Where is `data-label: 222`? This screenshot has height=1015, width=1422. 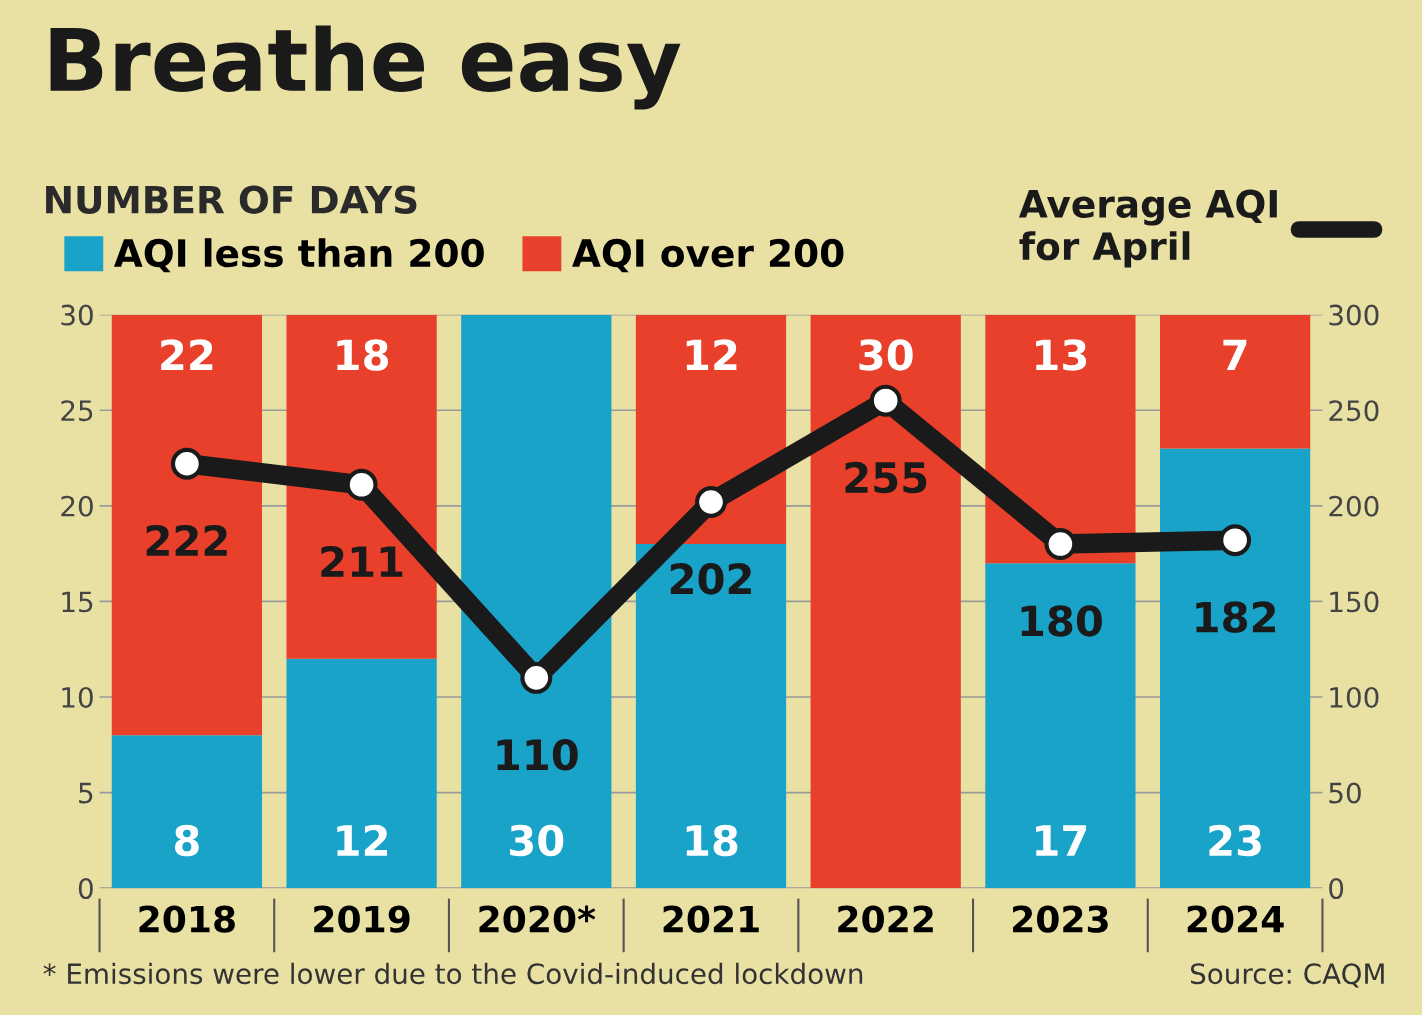 data-label: 222 is located at coordinates (186, 540).